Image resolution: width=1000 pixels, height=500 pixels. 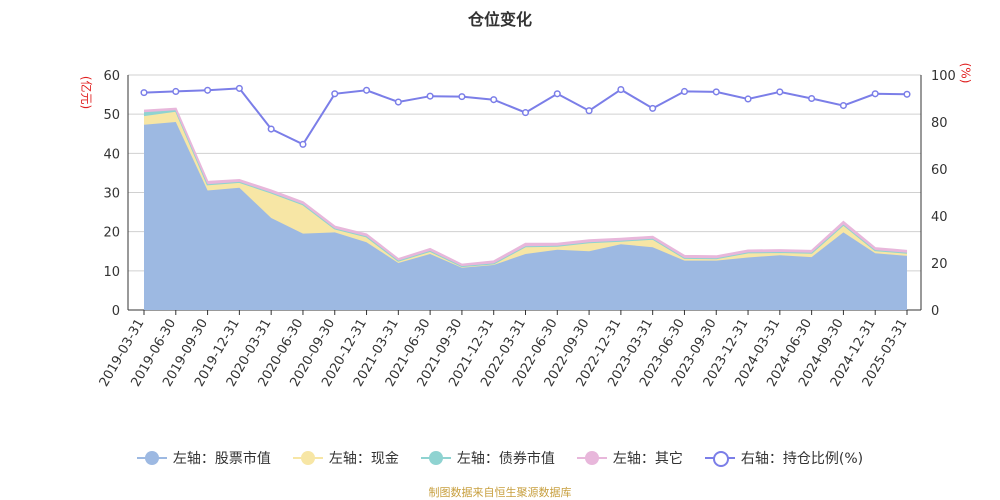 What do you see at coordinates (939, 217) in the screenshot?
I see `right-tick-label: 40` at bounding box center [939, 217].